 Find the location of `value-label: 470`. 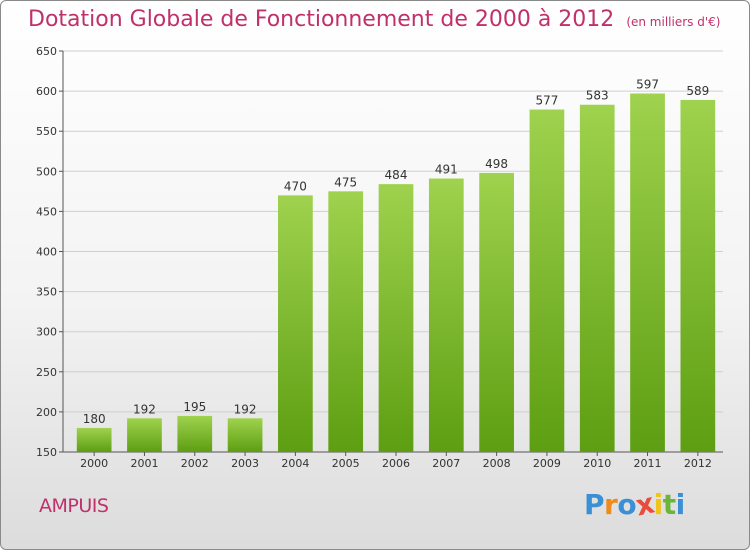

value-label: 470 is located at coordinates (295, 186).